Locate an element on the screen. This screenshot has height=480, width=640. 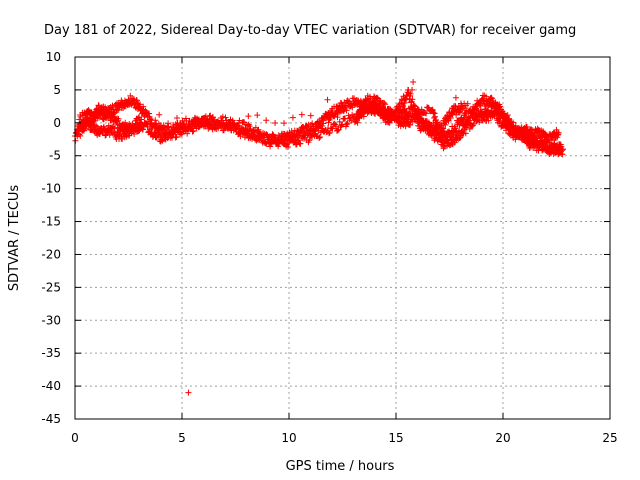
y-tick-label: -10 is located at coordinates (51, 189).